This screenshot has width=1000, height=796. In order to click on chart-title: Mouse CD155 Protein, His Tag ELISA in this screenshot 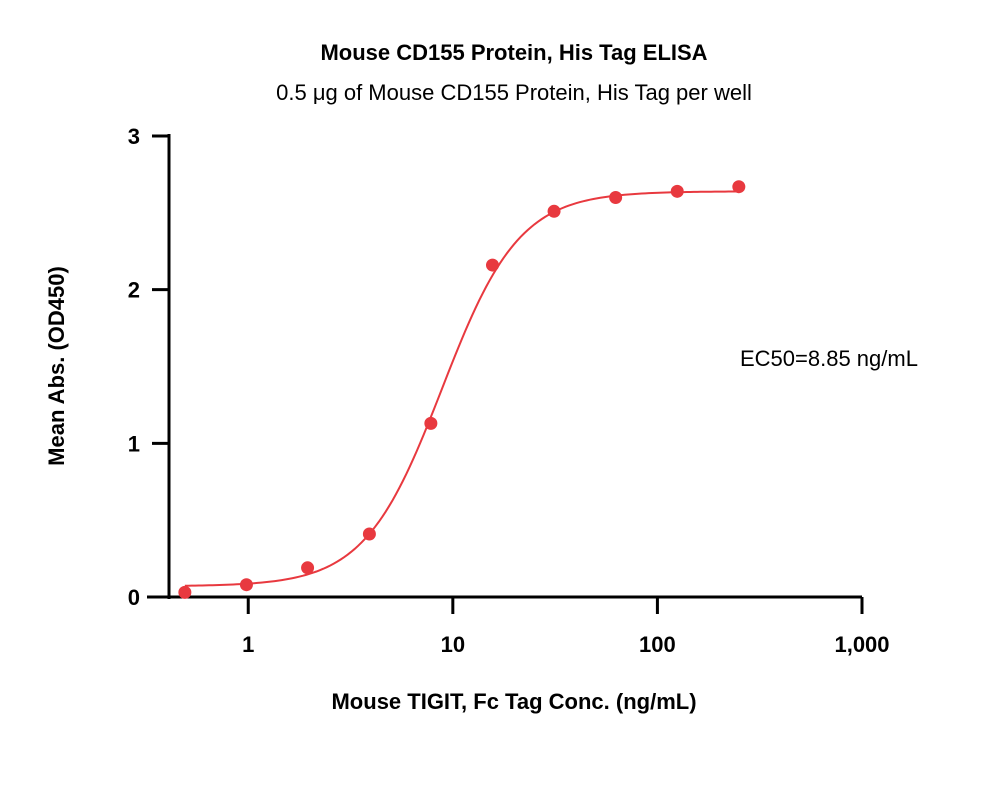, I will do `click(513, 52)`.